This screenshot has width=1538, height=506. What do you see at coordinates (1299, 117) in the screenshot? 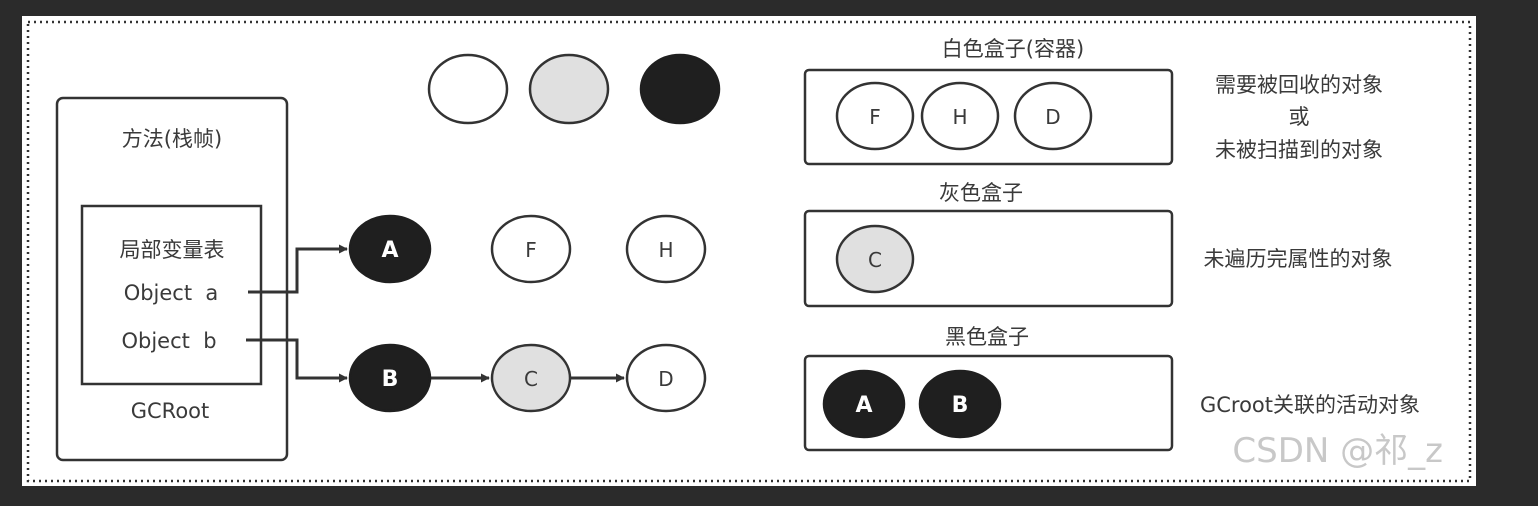
I see `white-box-description-line-2: 或` at bounding box center [1299, 117].